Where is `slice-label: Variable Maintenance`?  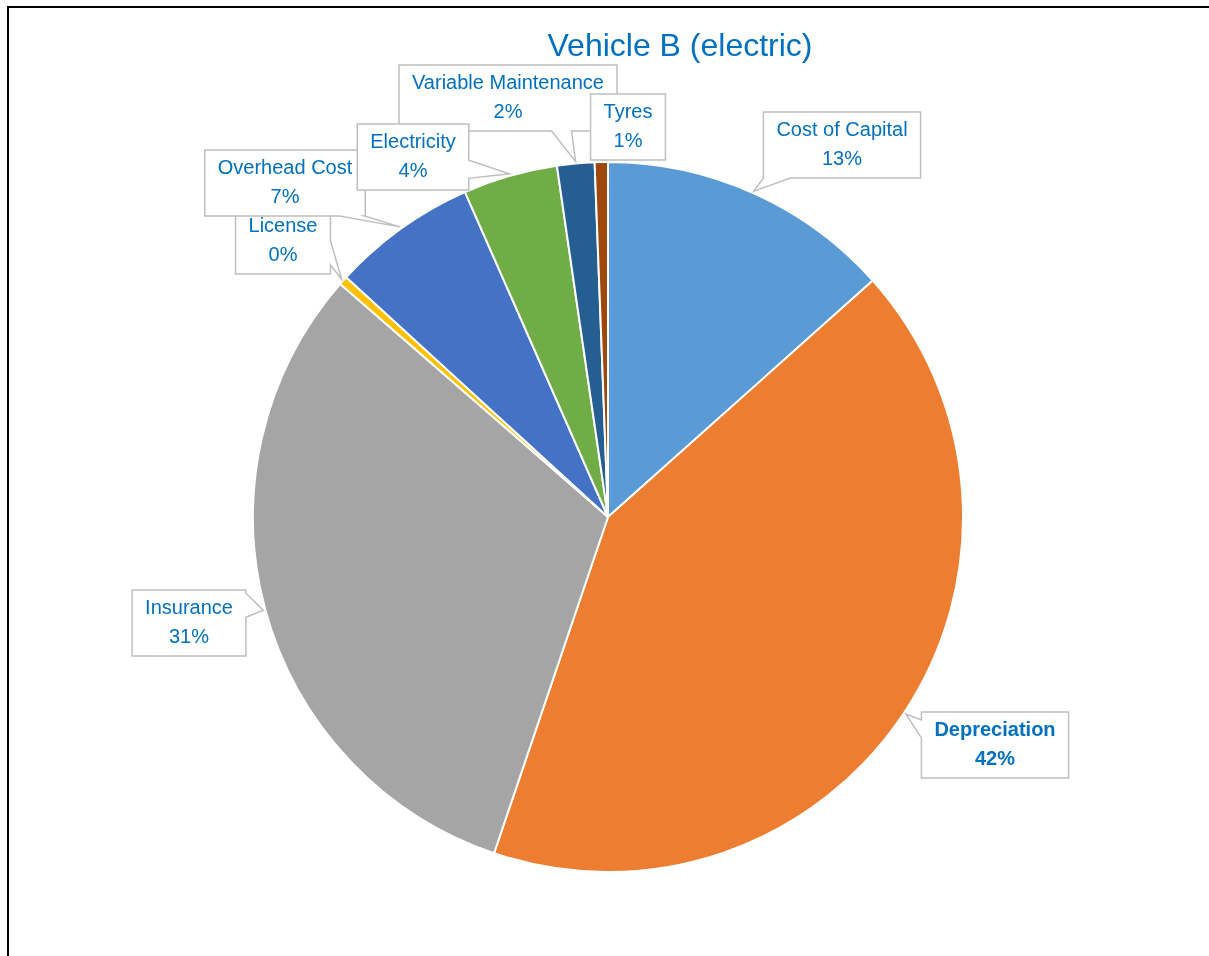
slice-label: Variable Maintenance is located at coordinates (508, 82).